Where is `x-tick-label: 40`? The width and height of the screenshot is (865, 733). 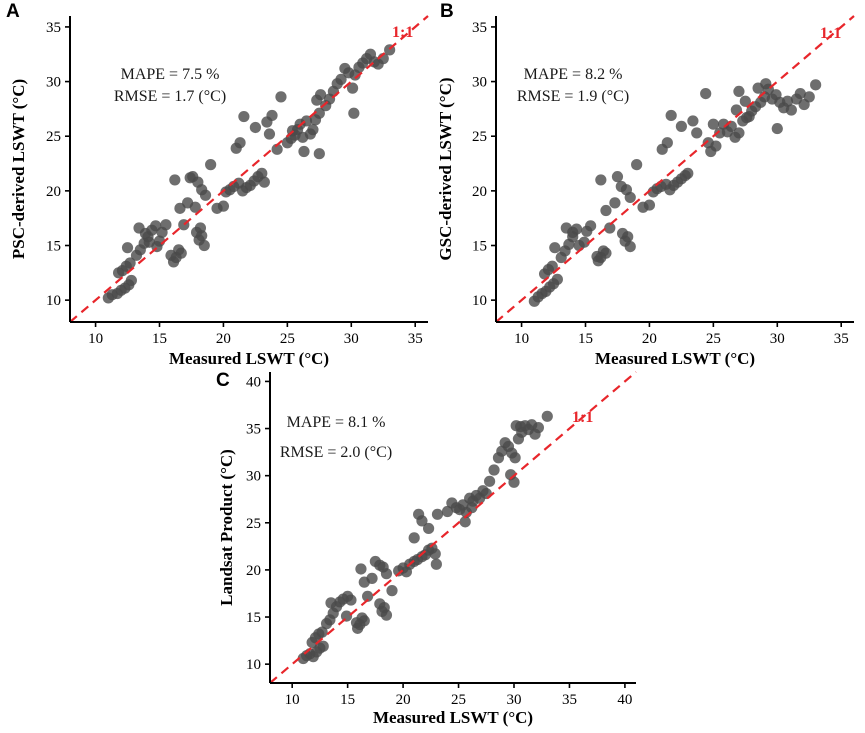 x-tick-label: 40 is located at coordinates (624, 700).